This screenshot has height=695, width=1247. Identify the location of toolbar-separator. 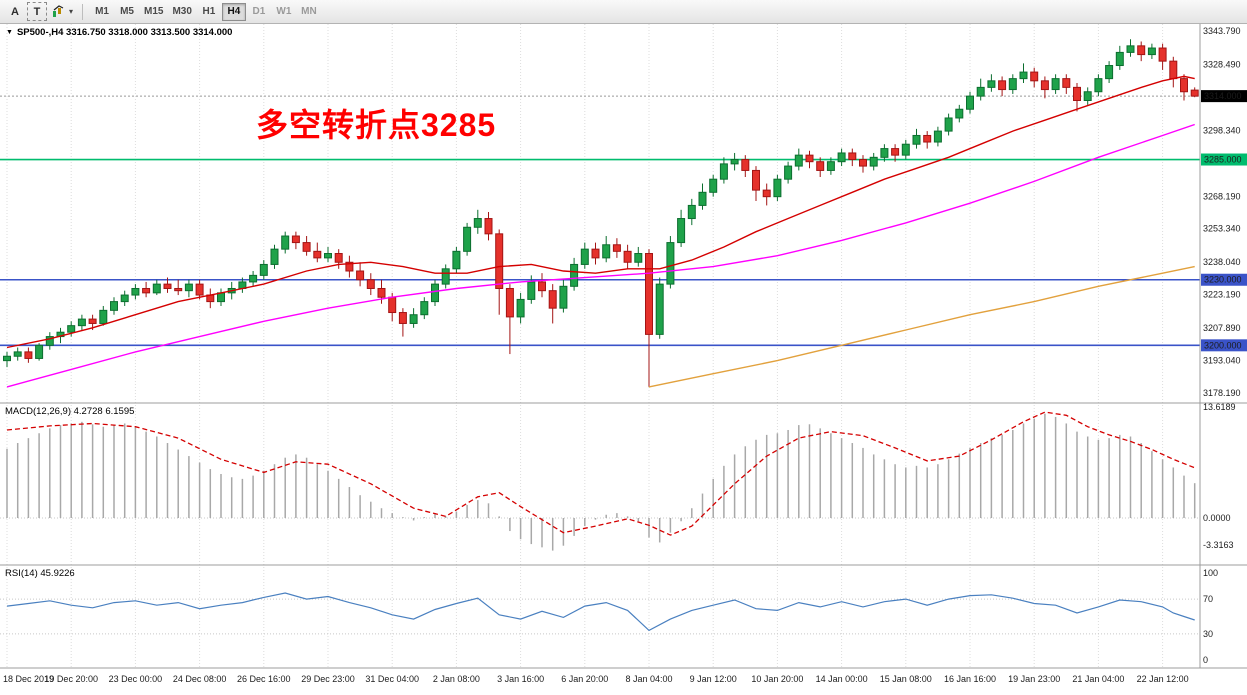
(83, 11).